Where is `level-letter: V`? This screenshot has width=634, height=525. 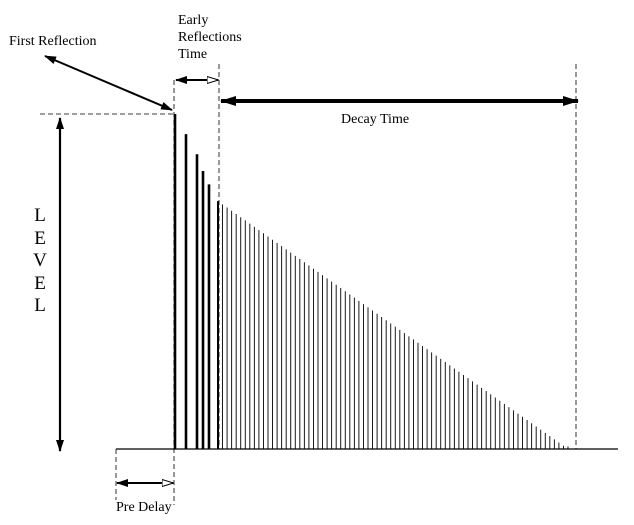 level-letter: V is located at coordinates (40, 260).